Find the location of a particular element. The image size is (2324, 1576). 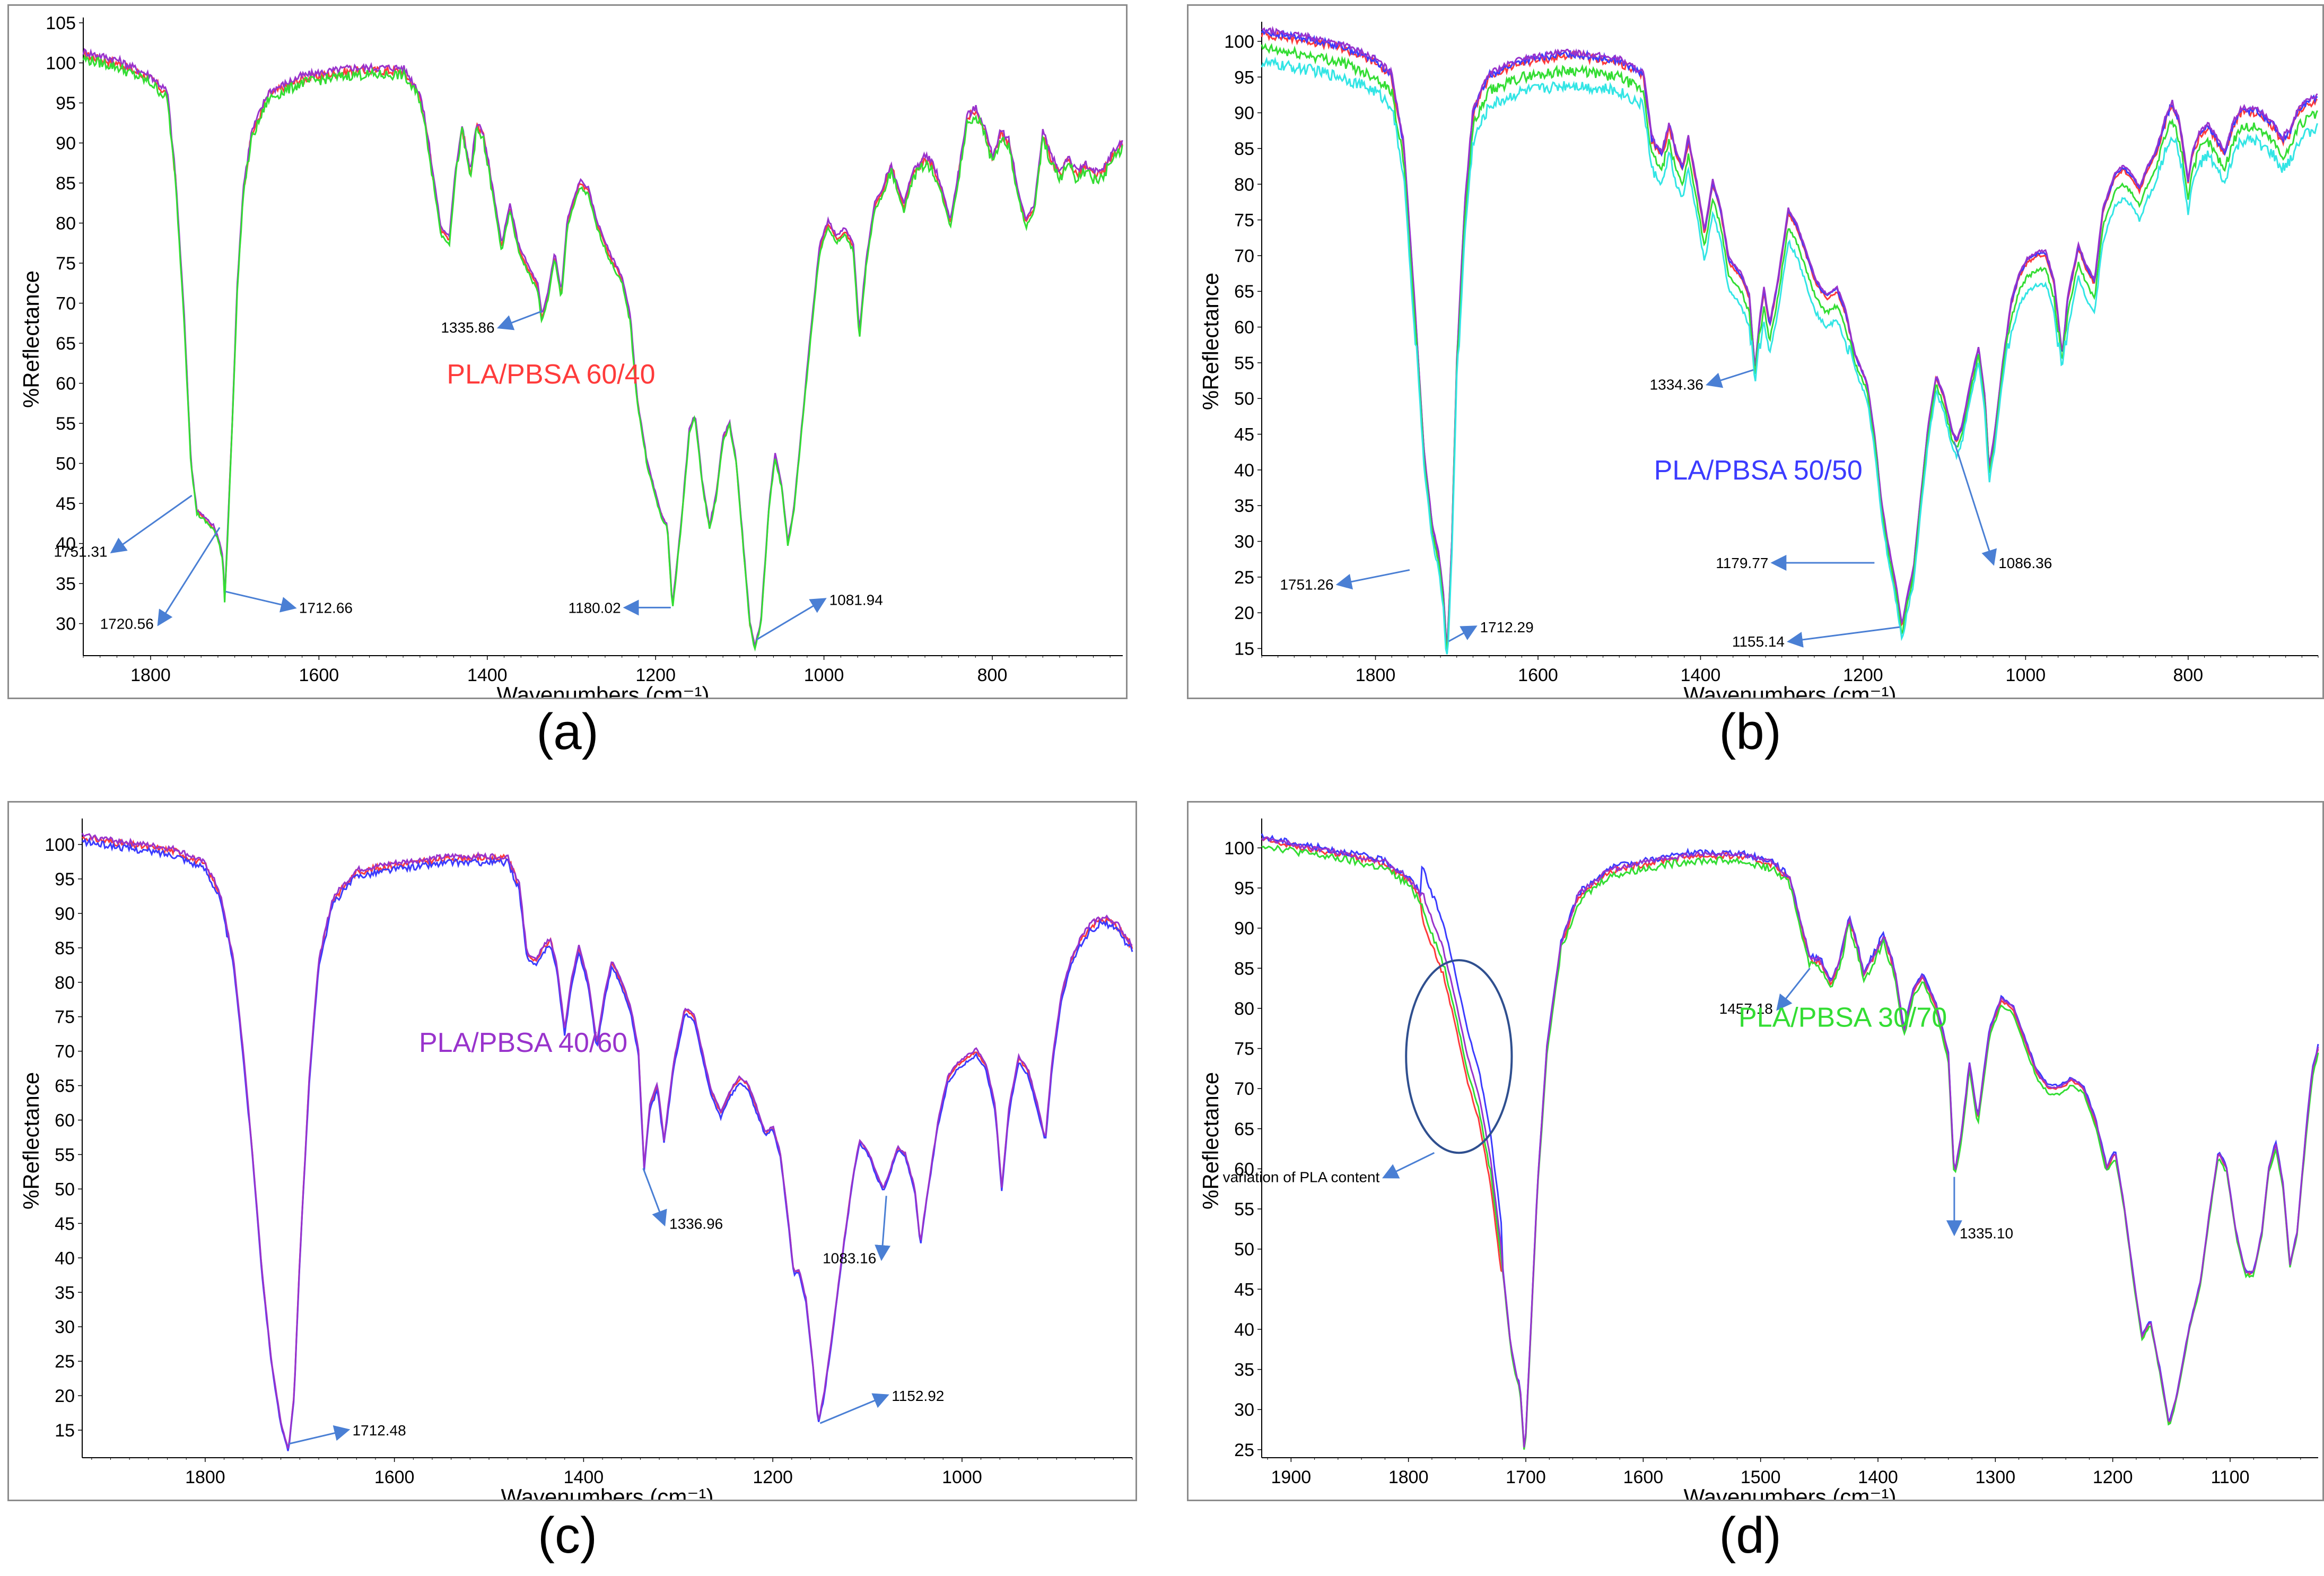

y-tick-label: 95 is located at coordinates (66, 104).